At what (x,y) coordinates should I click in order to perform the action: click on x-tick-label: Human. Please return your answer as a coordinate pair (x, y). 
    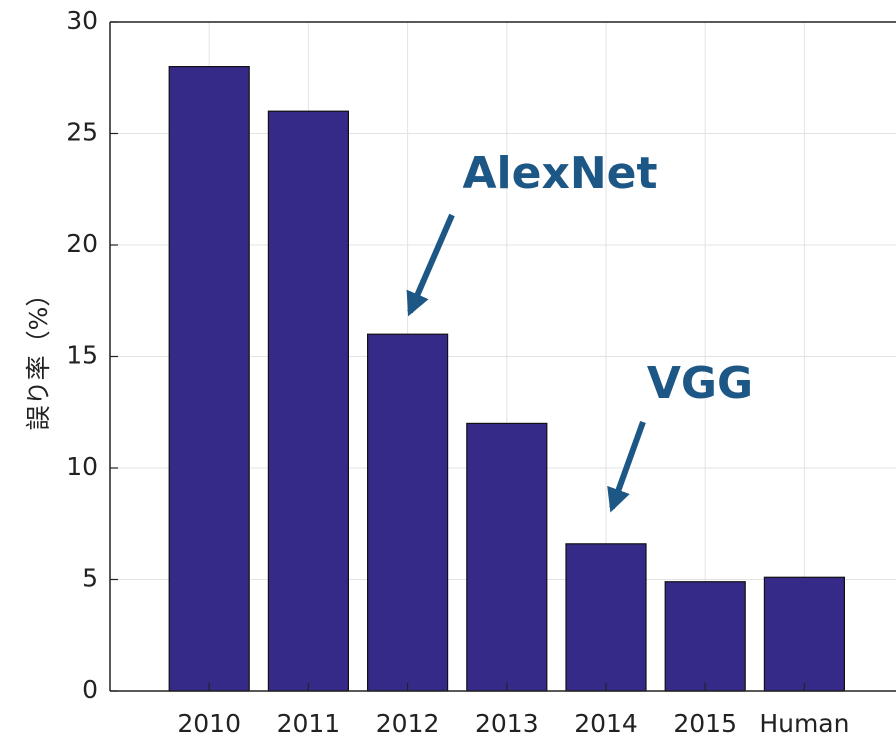
    Looking at the image, I should click on (804, 723).